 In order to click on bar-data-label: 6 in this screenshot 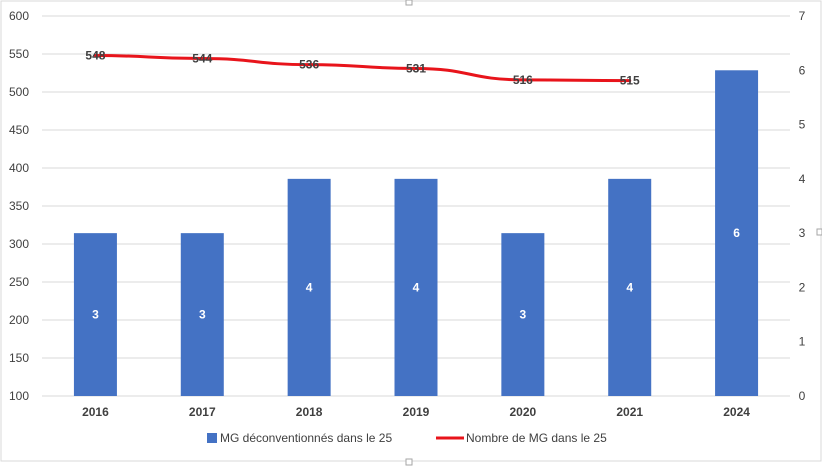, I will do `click(736, 233)`.